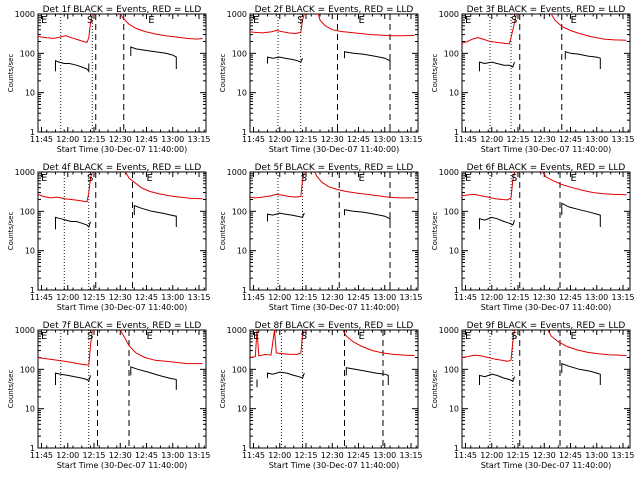  I want to click on chart-title: Det 7f BLACK = Events, RED = LLD, so click(122, 326).